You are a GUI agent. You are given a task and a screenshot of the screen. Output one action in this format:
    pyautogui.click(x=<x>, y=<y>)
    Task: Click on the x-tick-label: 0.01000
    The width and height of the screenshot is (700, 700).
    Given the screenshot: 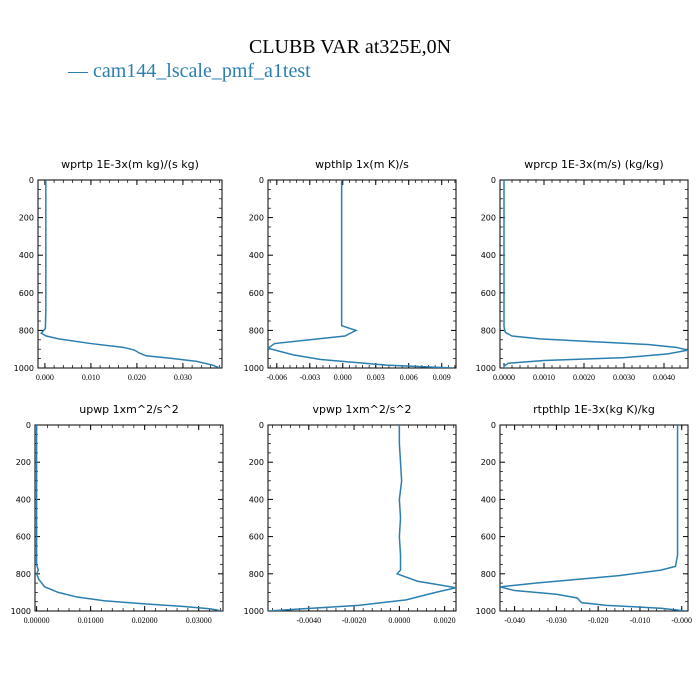 What is the action you would take?
    pyautogui.click(x=91, y=620)
    